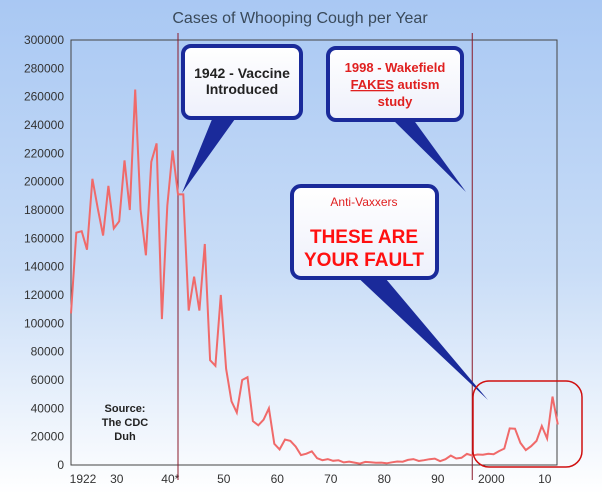  I want to click on x-tick-label: 30, so click(117, 479).